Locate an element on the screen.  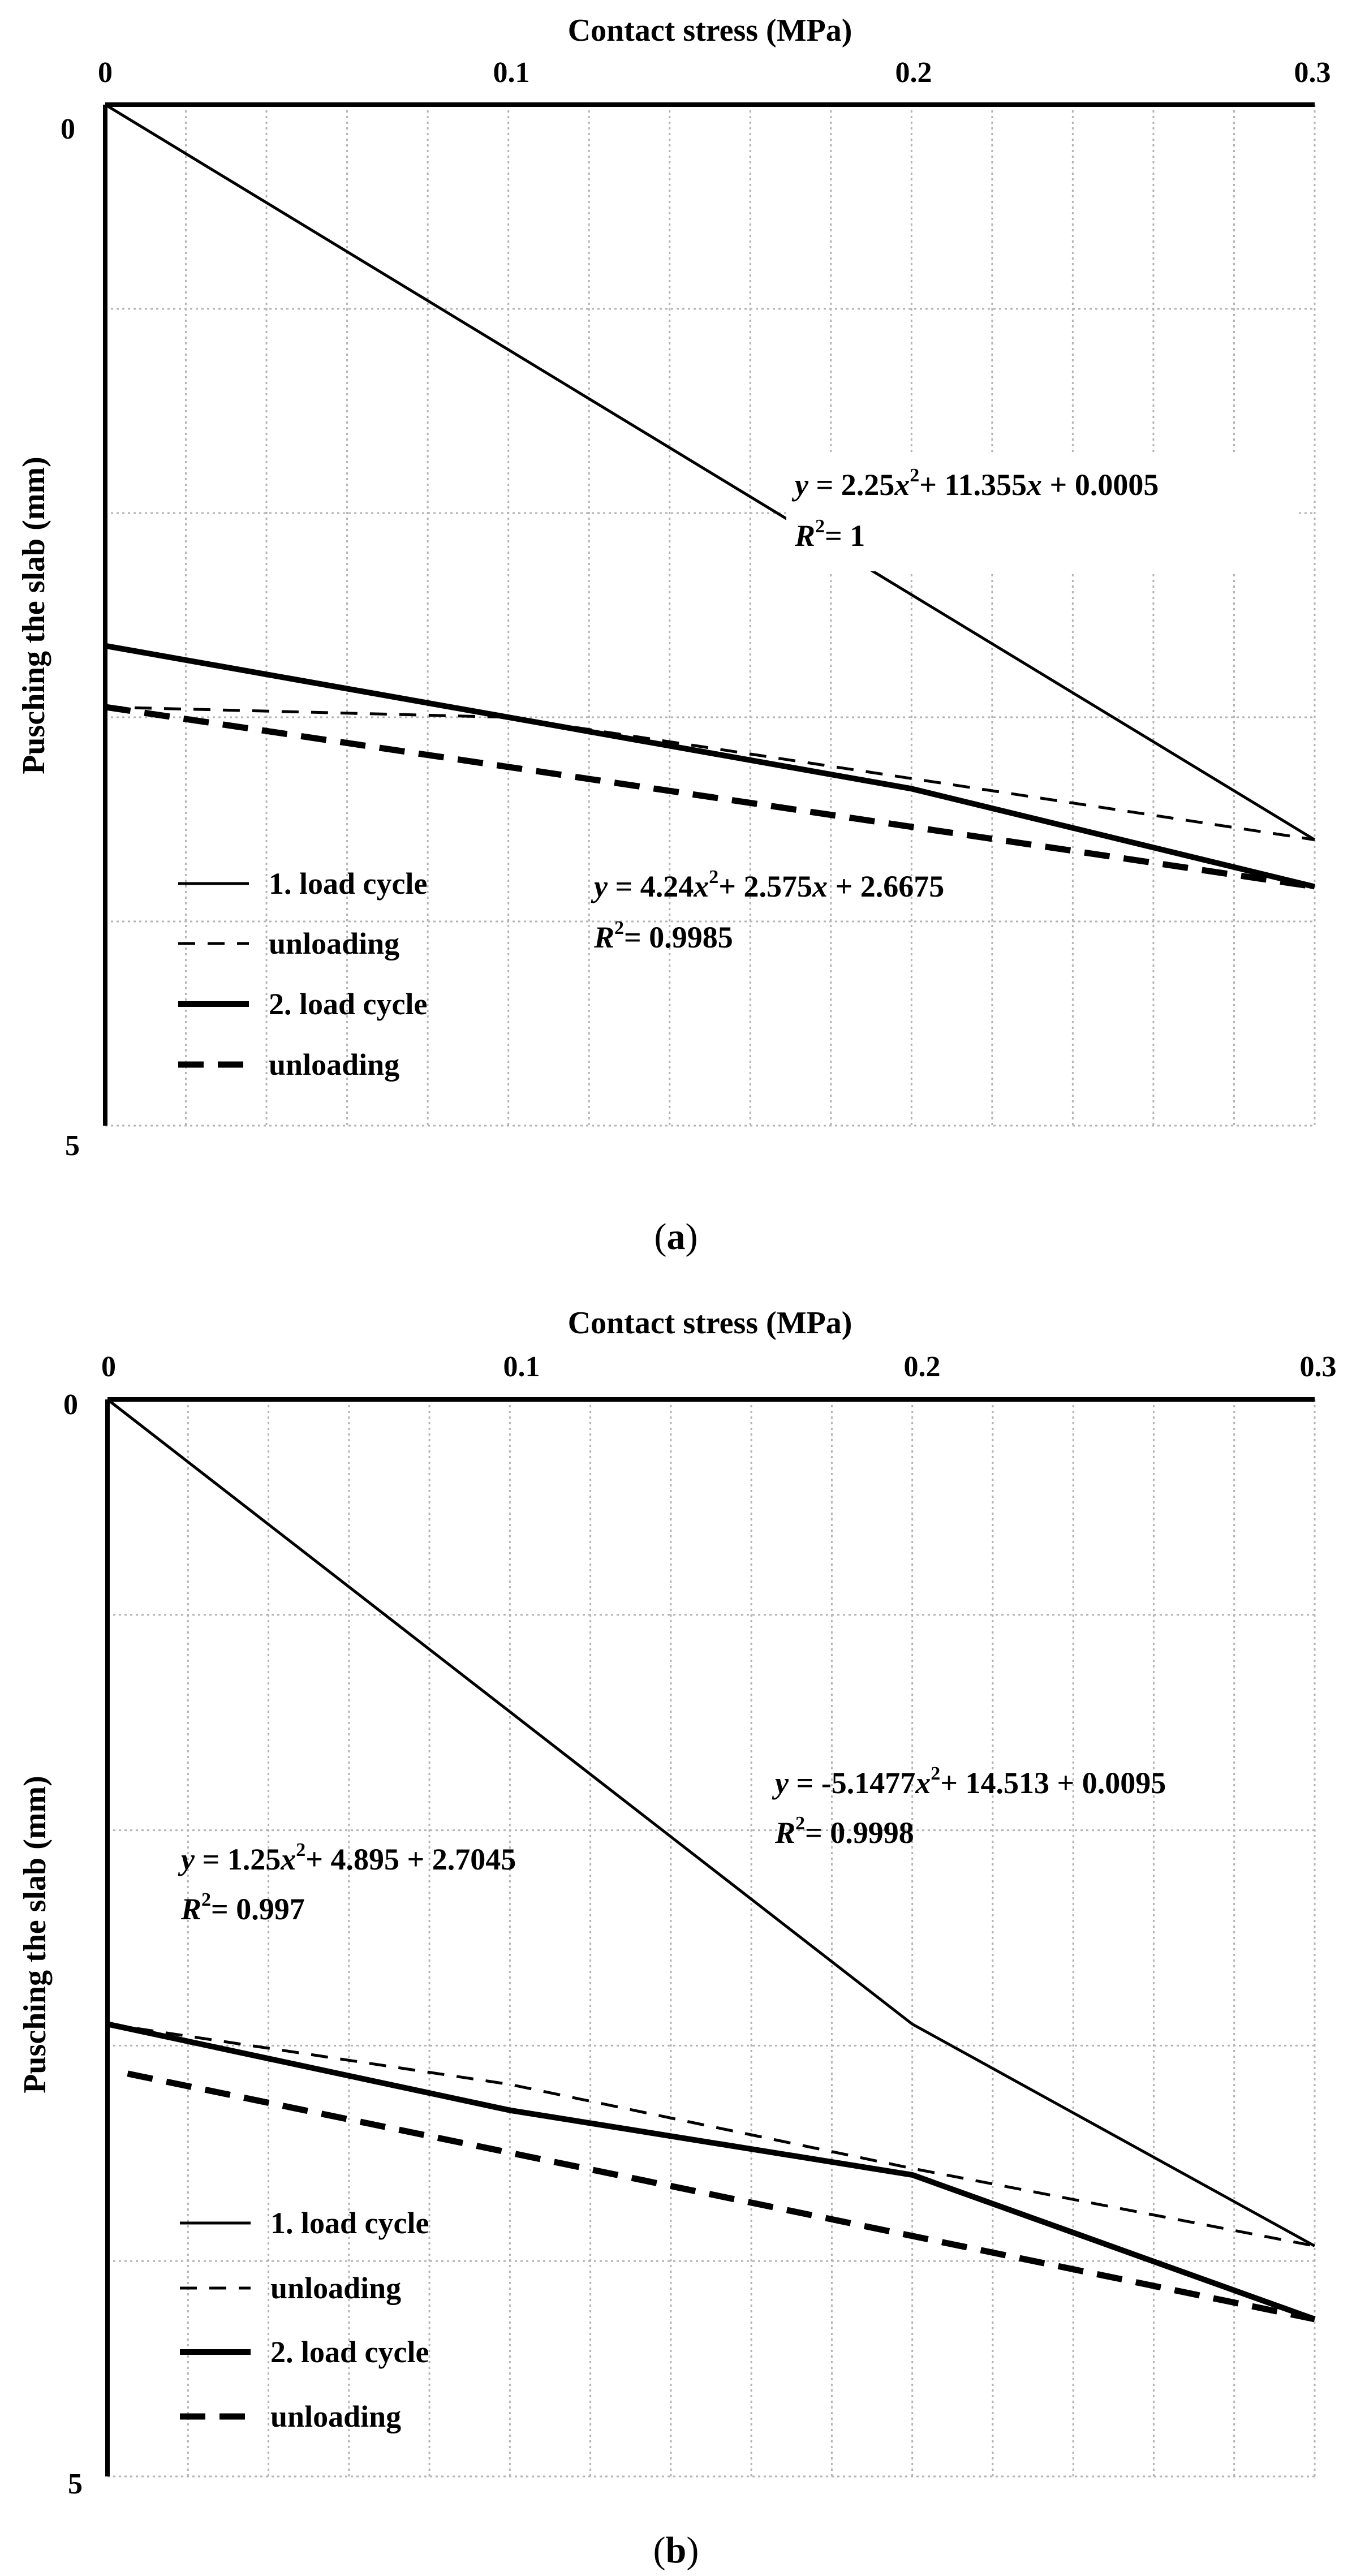
legend-label-a-0: 1. load cycle is located at coordinates (348, 884).